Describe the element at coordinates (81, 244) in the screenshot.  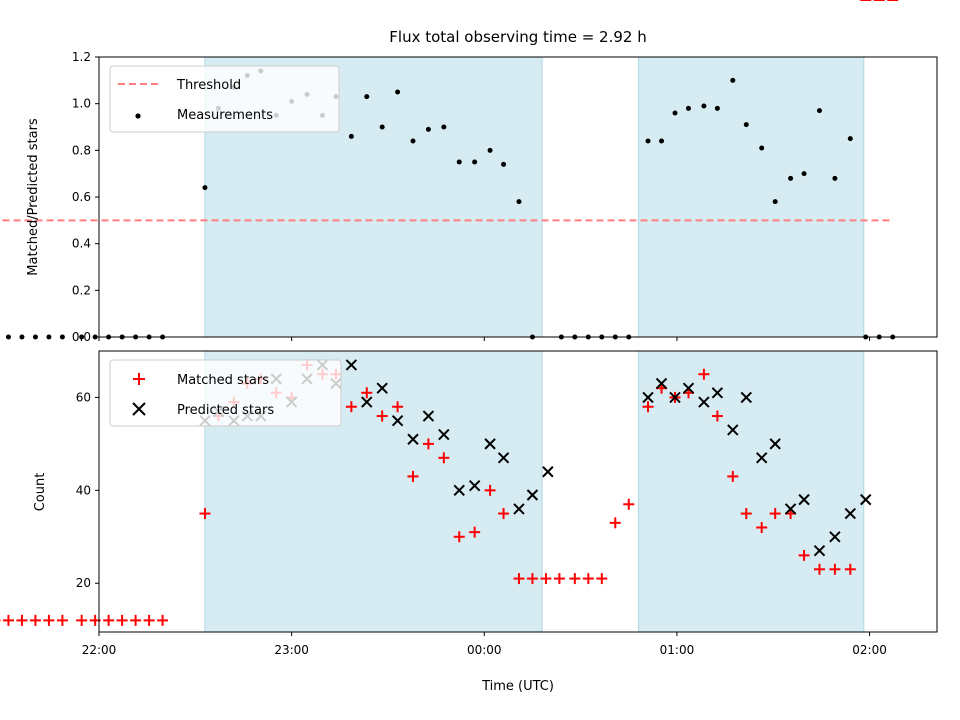
I see `y-tick-label: 0.4` at that location.